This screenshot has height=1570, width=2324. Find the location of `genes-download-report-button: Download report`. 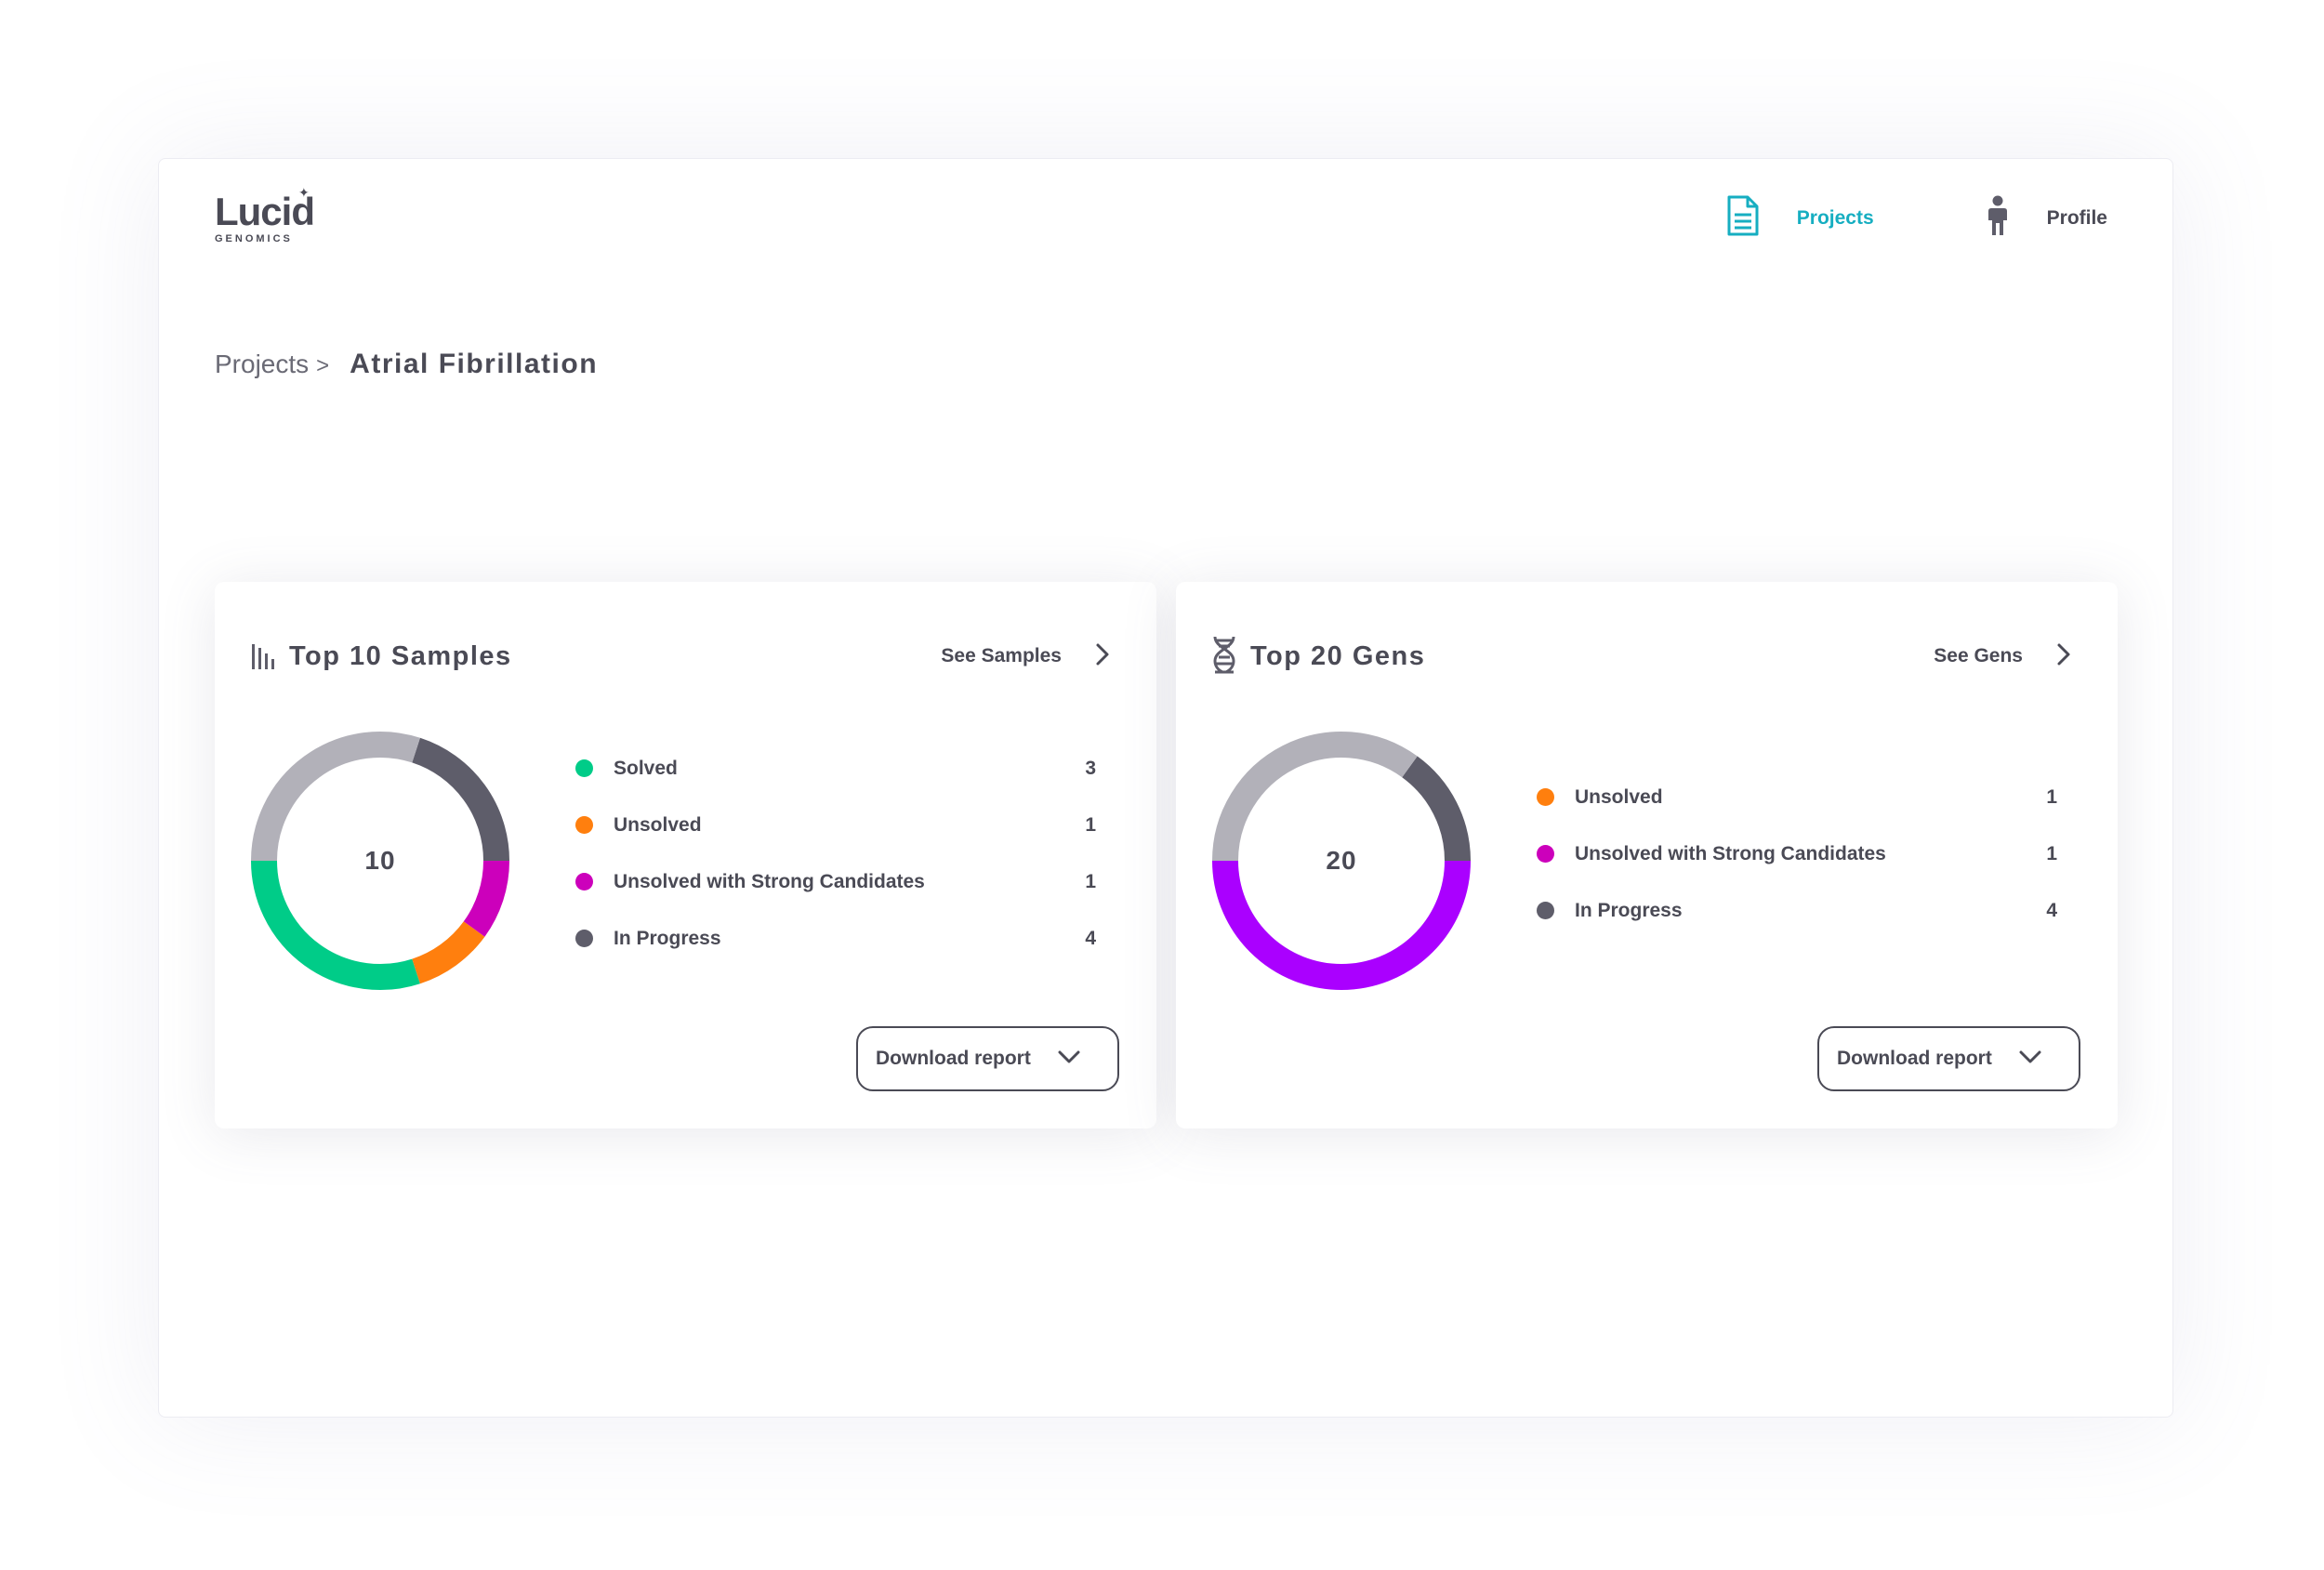

genes-download-report-button: Download report is located at coordinates (1948, 1058).